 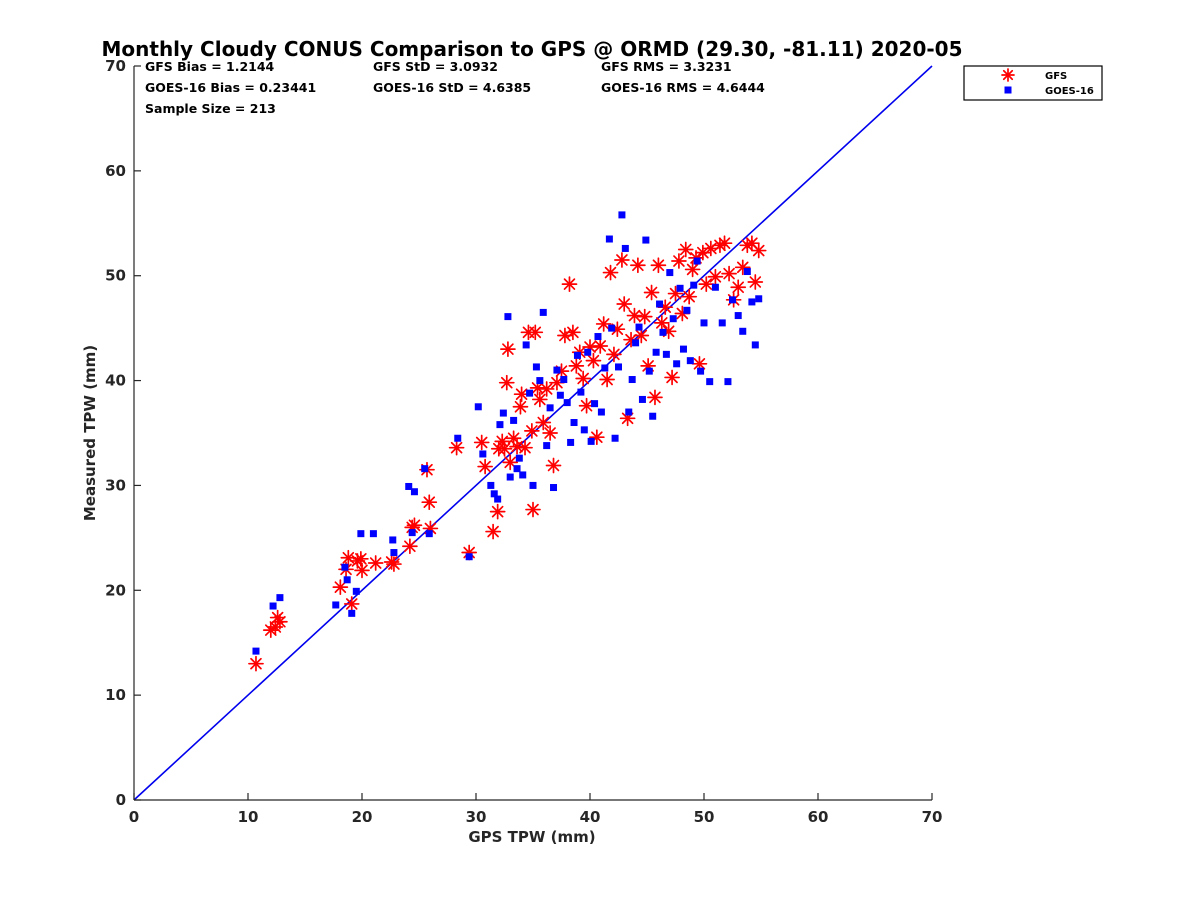 What do you see at coordinates (932, 817) in the screenshot?
I see `x-tick-label: 70` at bounding box center [932, 817].